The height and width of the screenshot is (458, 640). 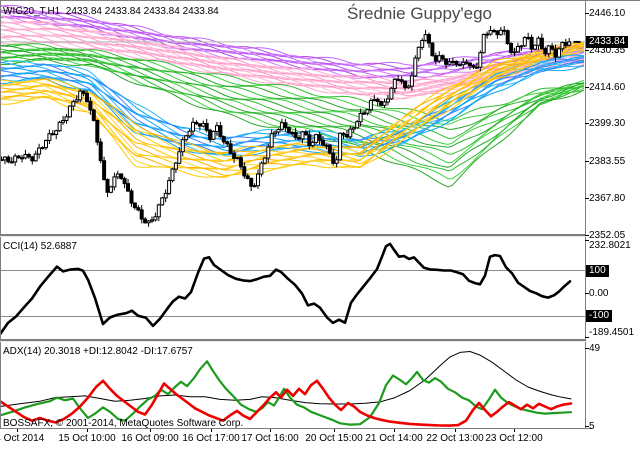 I want to click on price-axis-label: 232.8021, so click(x=610, y=245).